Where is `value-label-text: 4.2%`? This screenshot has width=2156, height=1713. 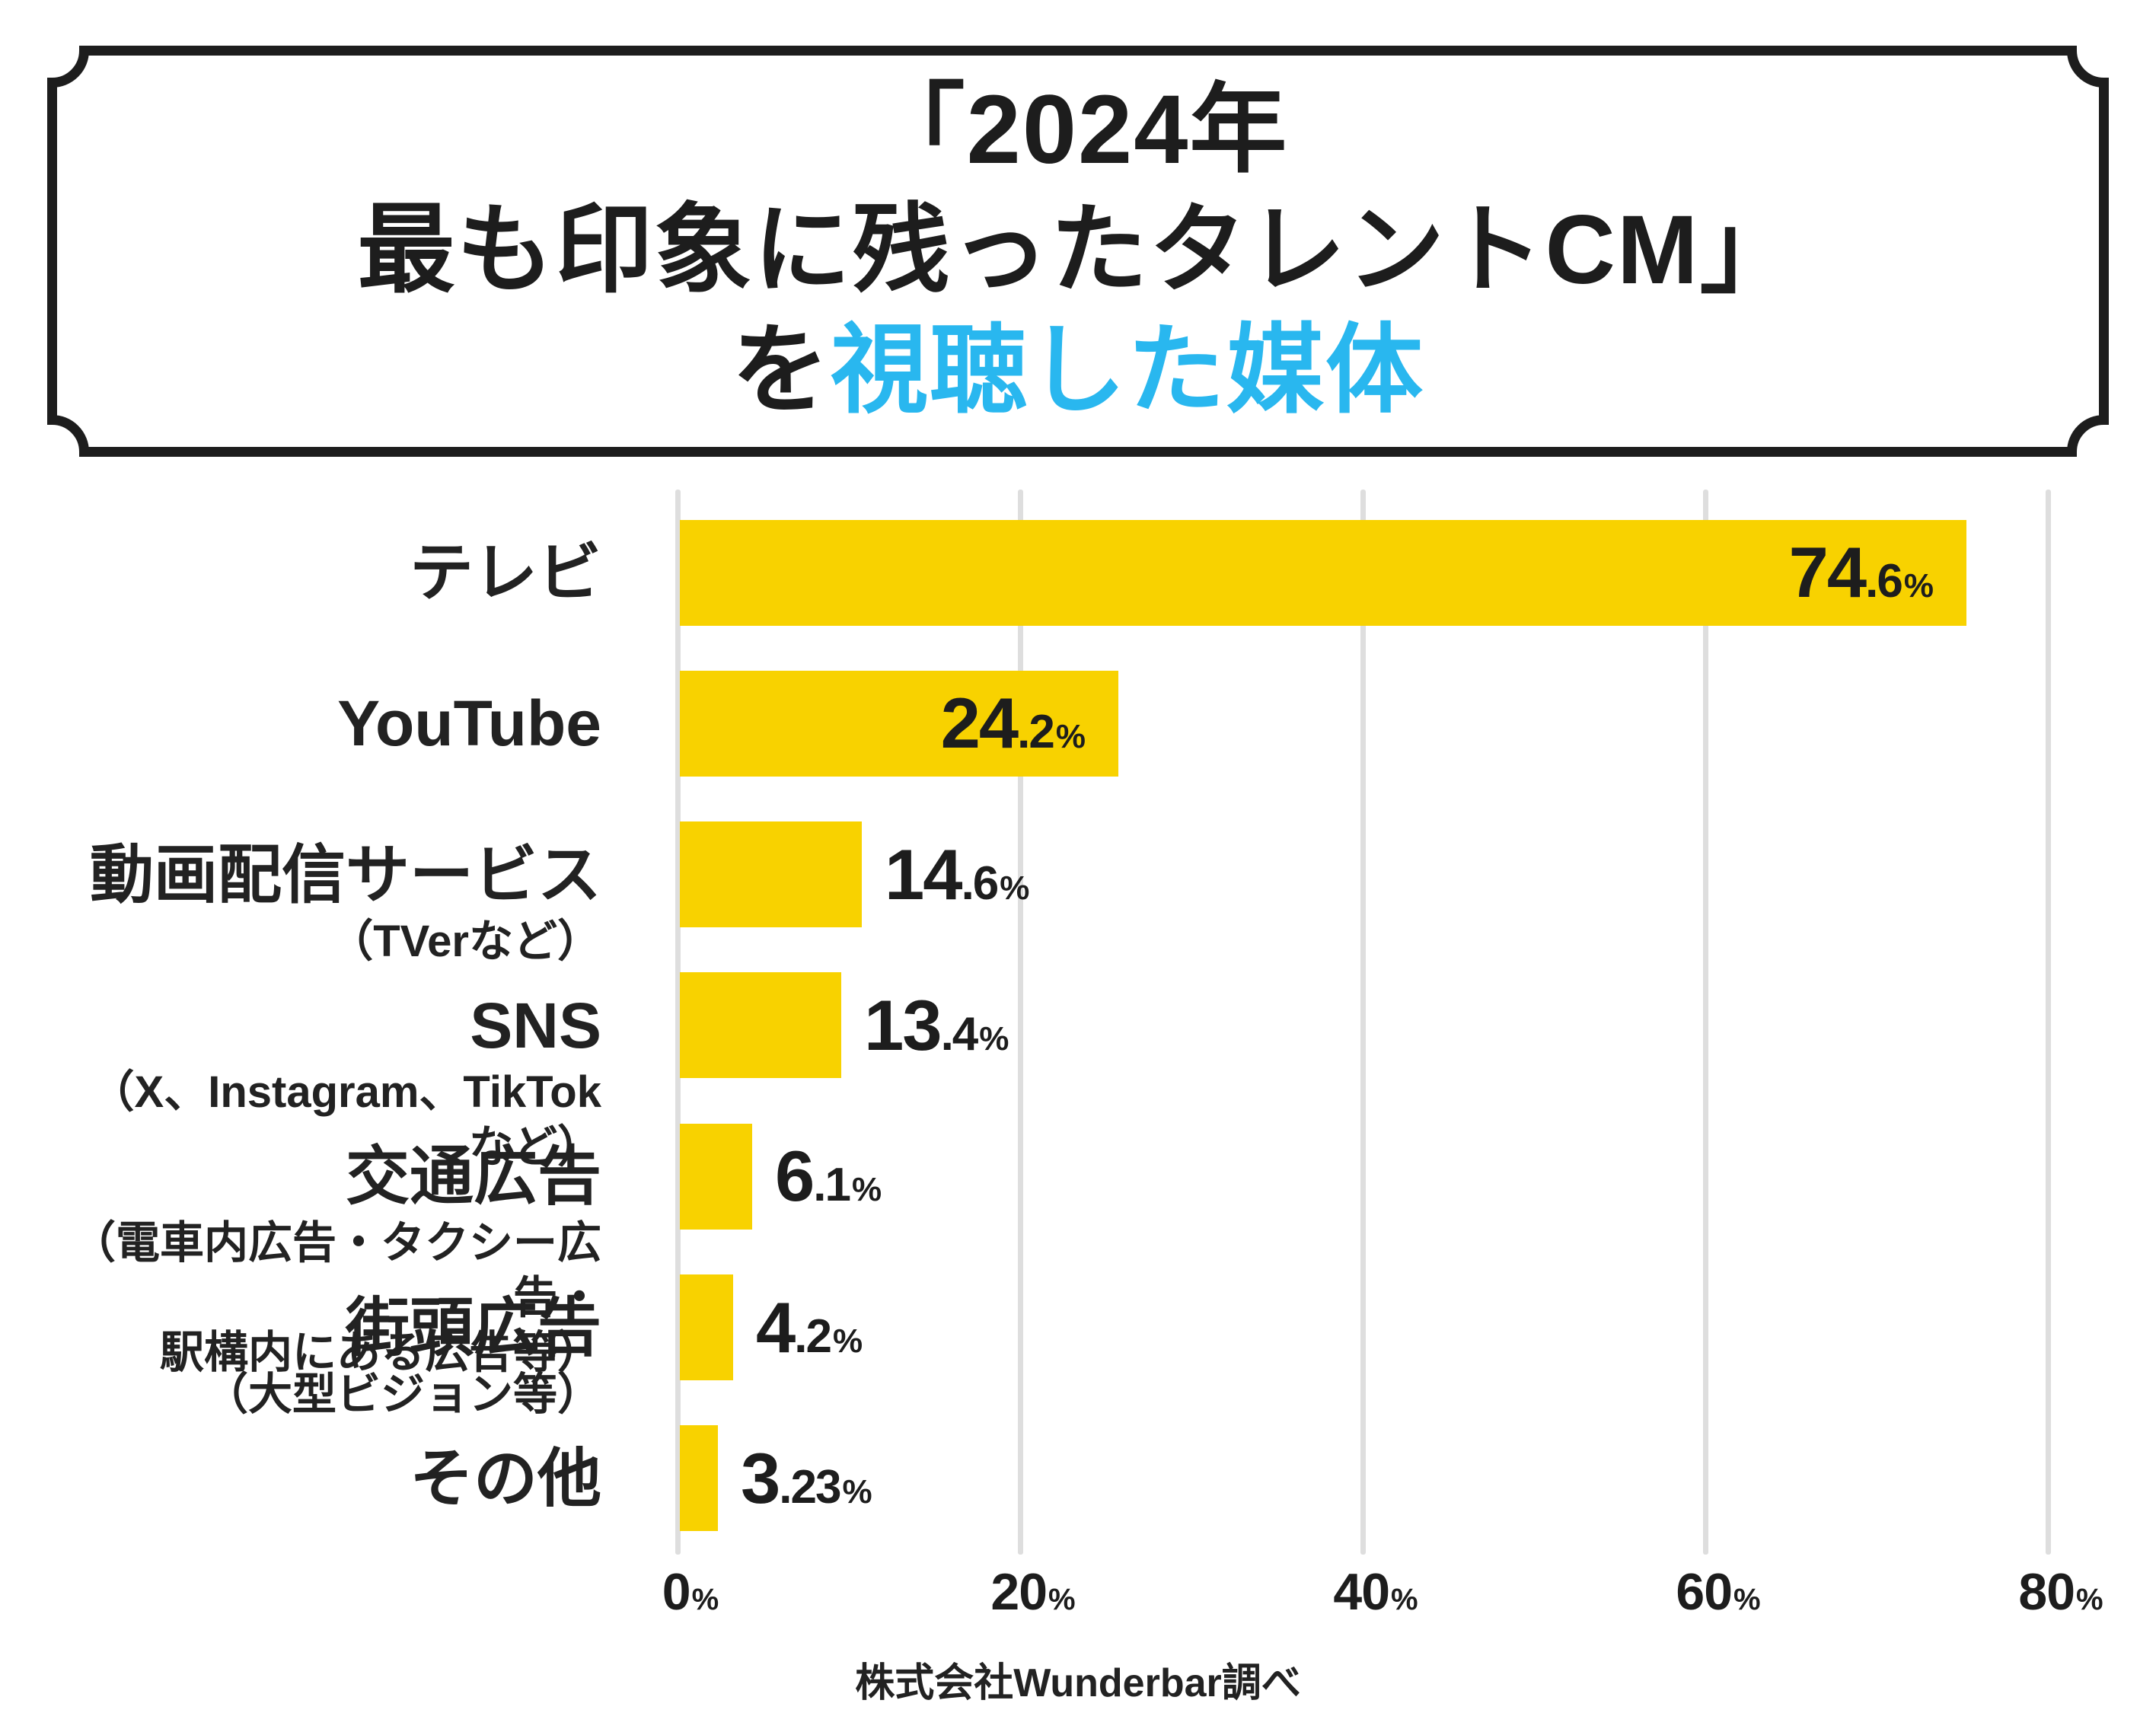
value-label-text: 4.2% is located at coordinates (809, 1327).